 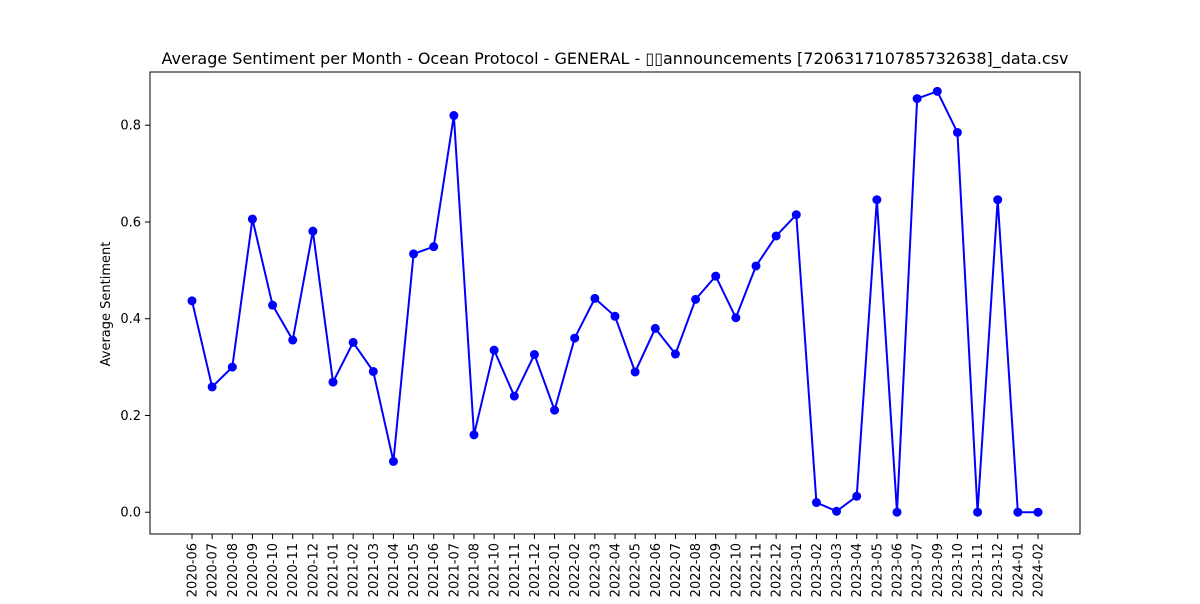 I want to click on x-tick-label: 2022-07, so click(x=676, y=570).